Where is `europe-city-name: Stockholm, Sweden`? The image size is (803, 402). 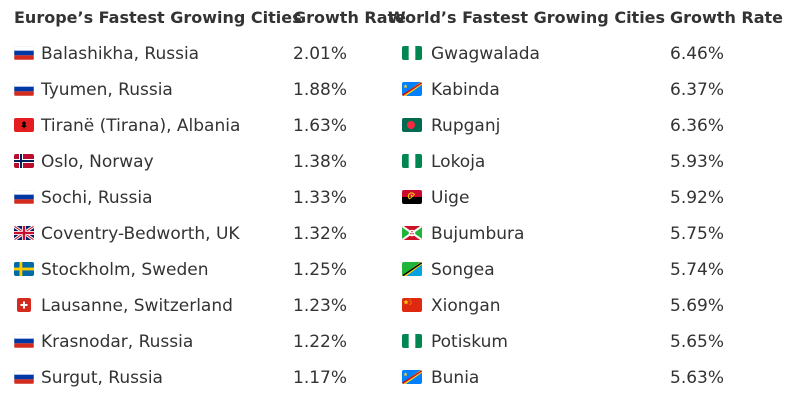 europe-city-name: Stockholm, Sweden is located at coordinates (125, 270).